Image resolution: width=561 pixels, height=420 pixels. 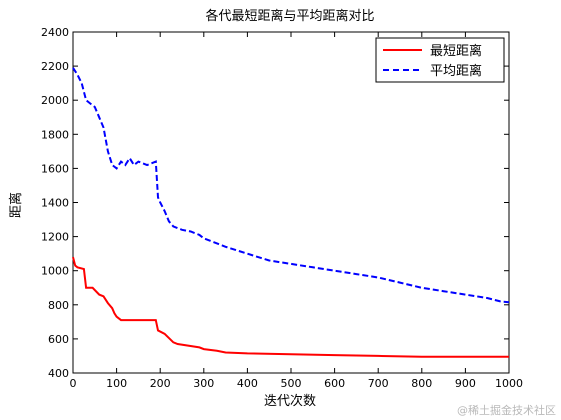 I want to click on y-tick-label: 600, so click(x=58, y=339).